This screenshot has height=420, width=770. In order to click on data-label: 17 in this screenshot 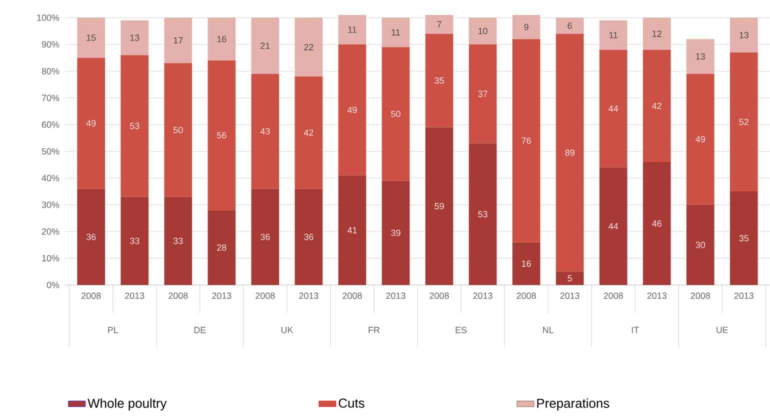, I will do `click(178, 40)`.